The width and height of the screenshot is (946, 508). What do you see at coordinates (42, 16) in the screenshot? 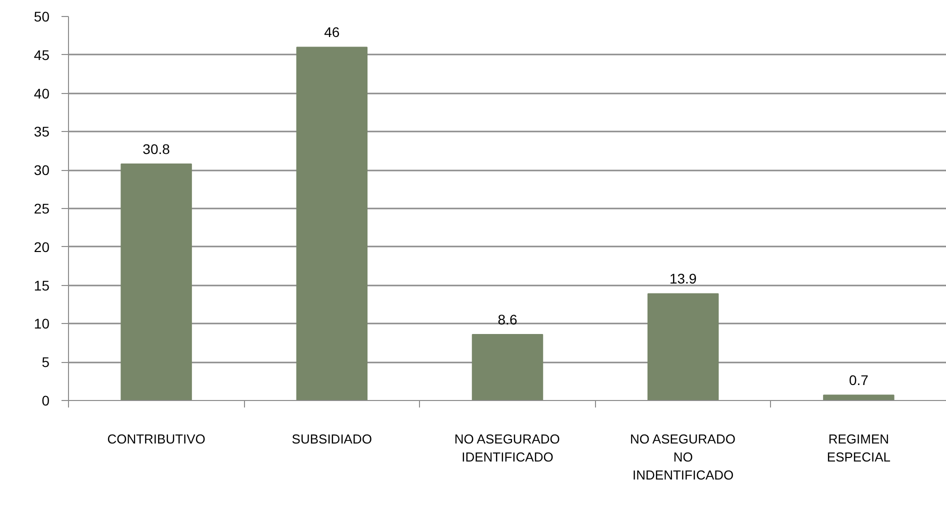
I see `y-tick-label: 50` at bounding box center [42, 16].